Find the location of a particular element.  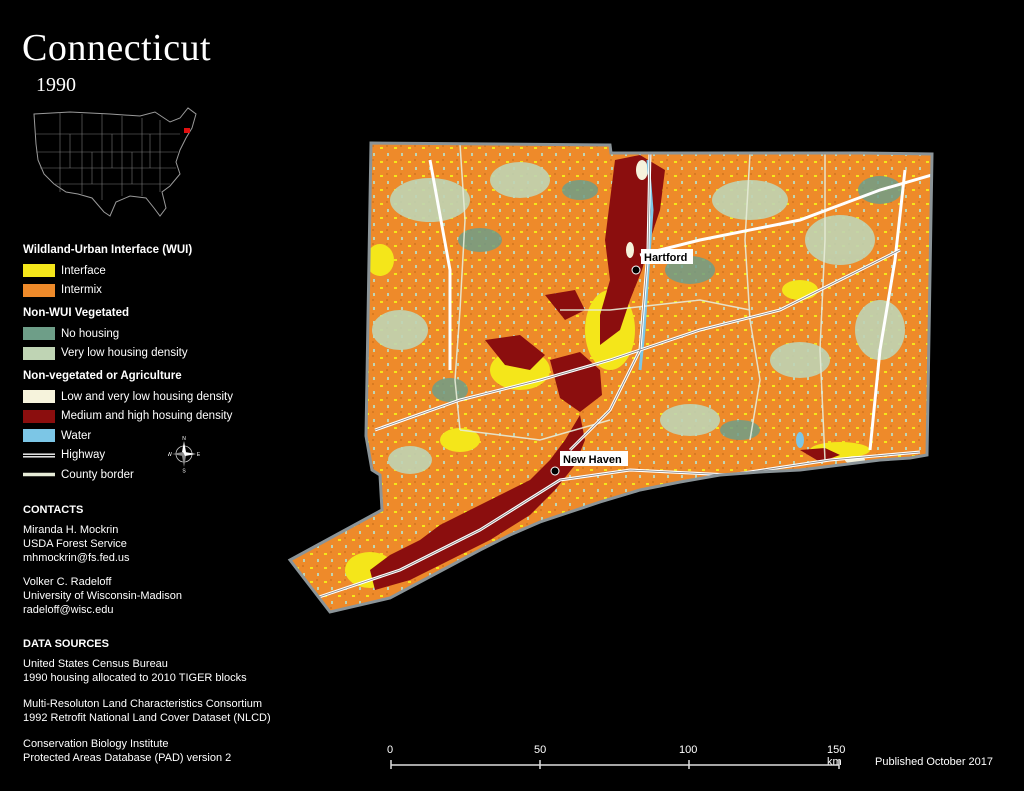

low-density-swatch is located at coordinates (39, 397).